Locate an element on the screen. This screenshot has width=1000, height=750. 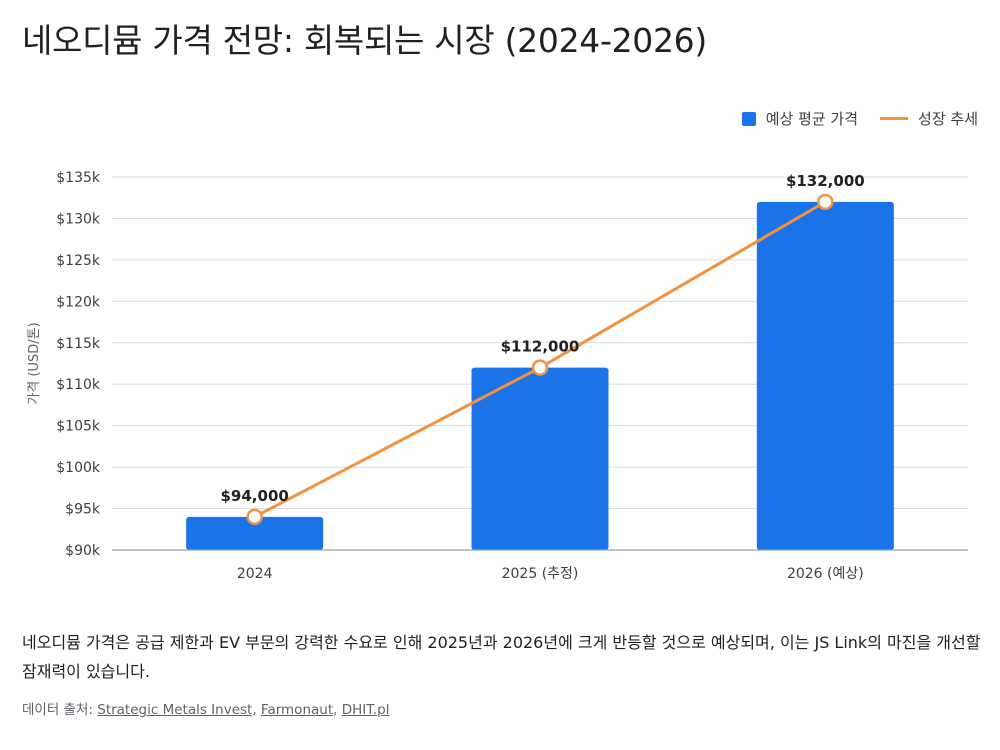
legend-item-line: 성장 추세 is located at coordinates (929, 118).